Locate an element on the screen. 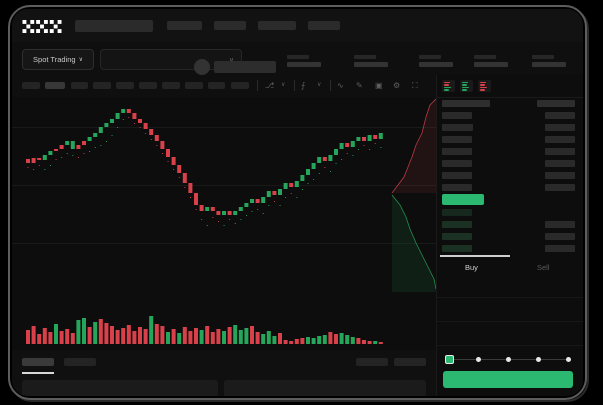 Image resolution: width=603 pixels, height=405 pixels. submit-buy-button is located at coordinates (508, 379).